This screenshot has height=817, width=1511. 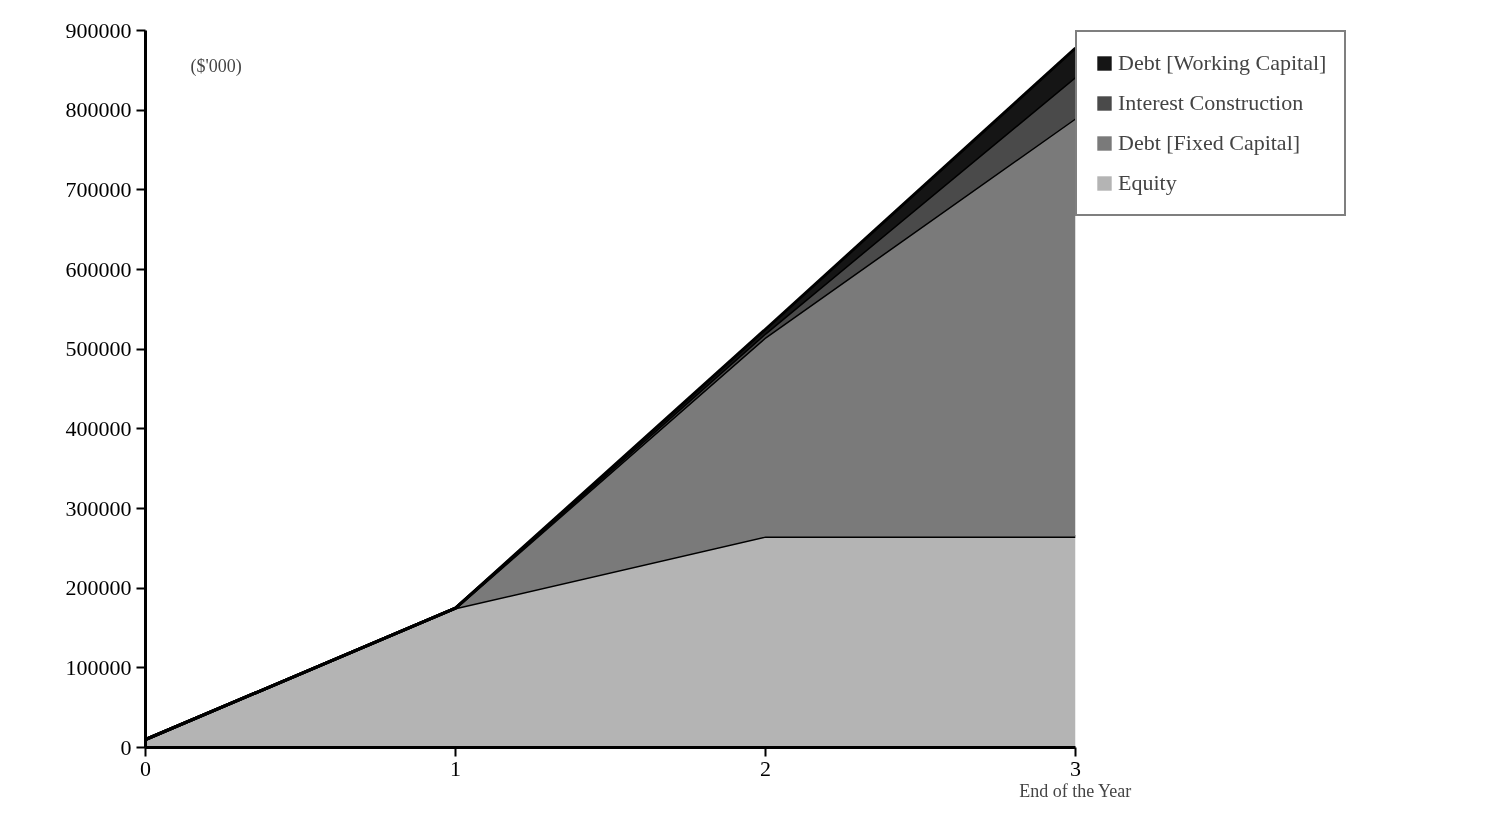 I want to click on y-tick-label: 200000, so click(x=98, y=588).